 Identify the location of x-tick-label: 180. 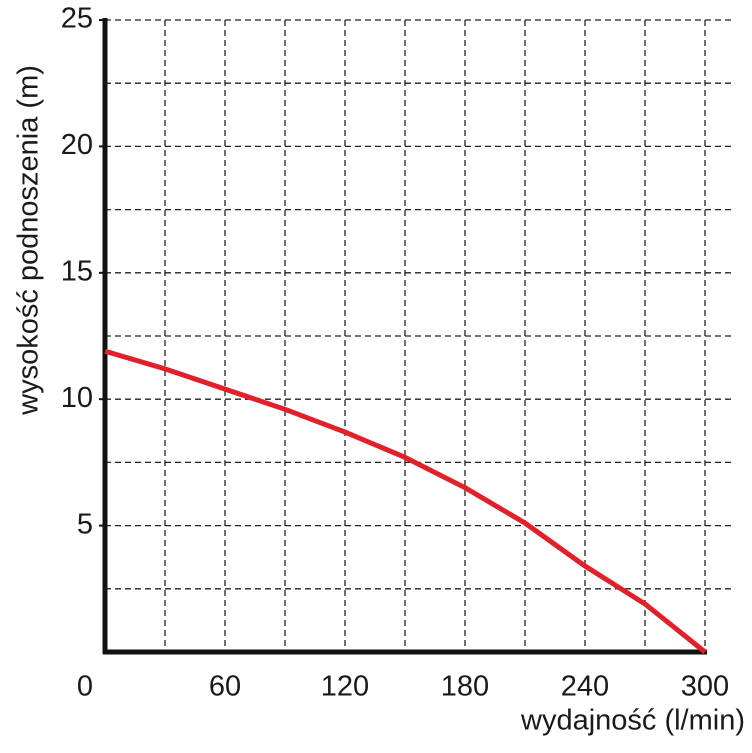
(465, 687).